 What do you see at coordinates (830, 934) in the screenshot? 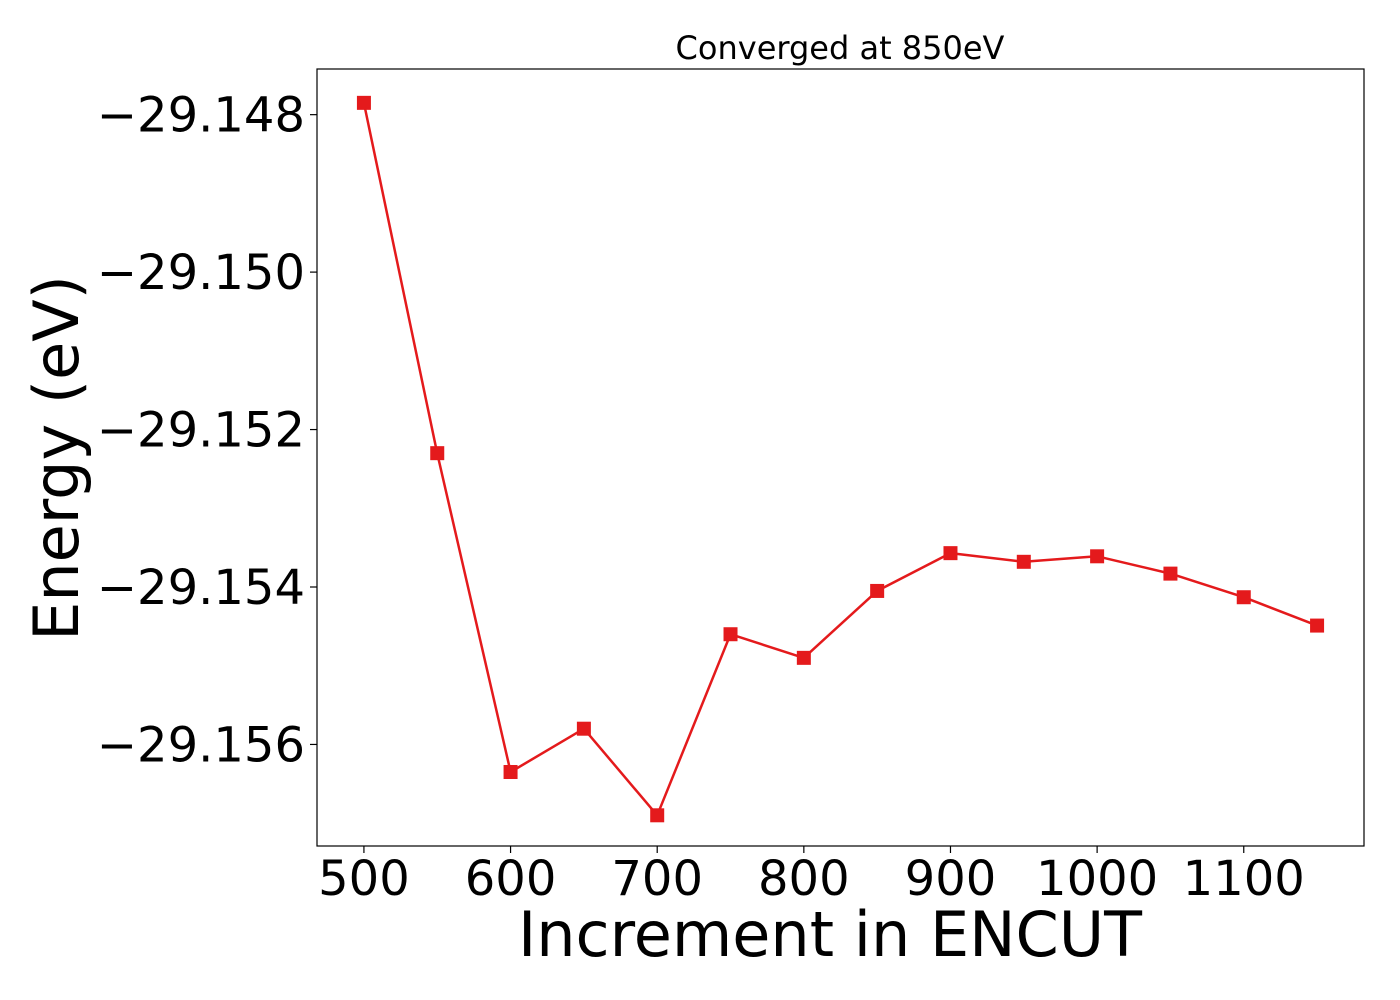
I see `x-axis-label: Increment in ENCUT` at bounding box center [830, 934].